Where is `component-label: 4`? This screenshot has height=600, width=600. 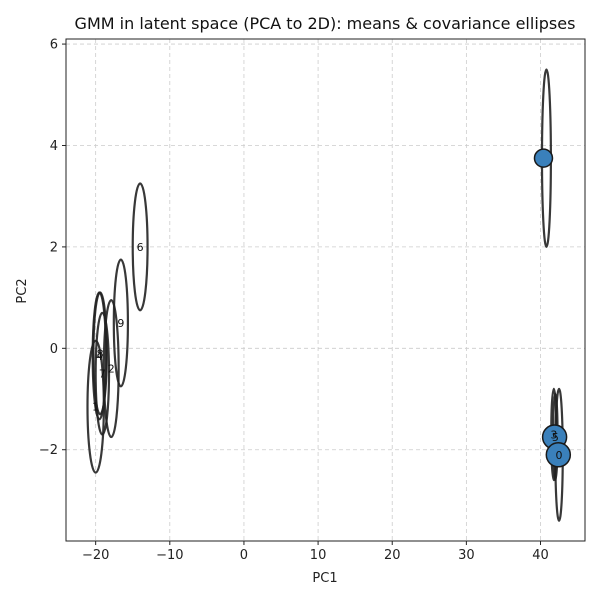
component-label: 4 is located at coordinates (99, 356).